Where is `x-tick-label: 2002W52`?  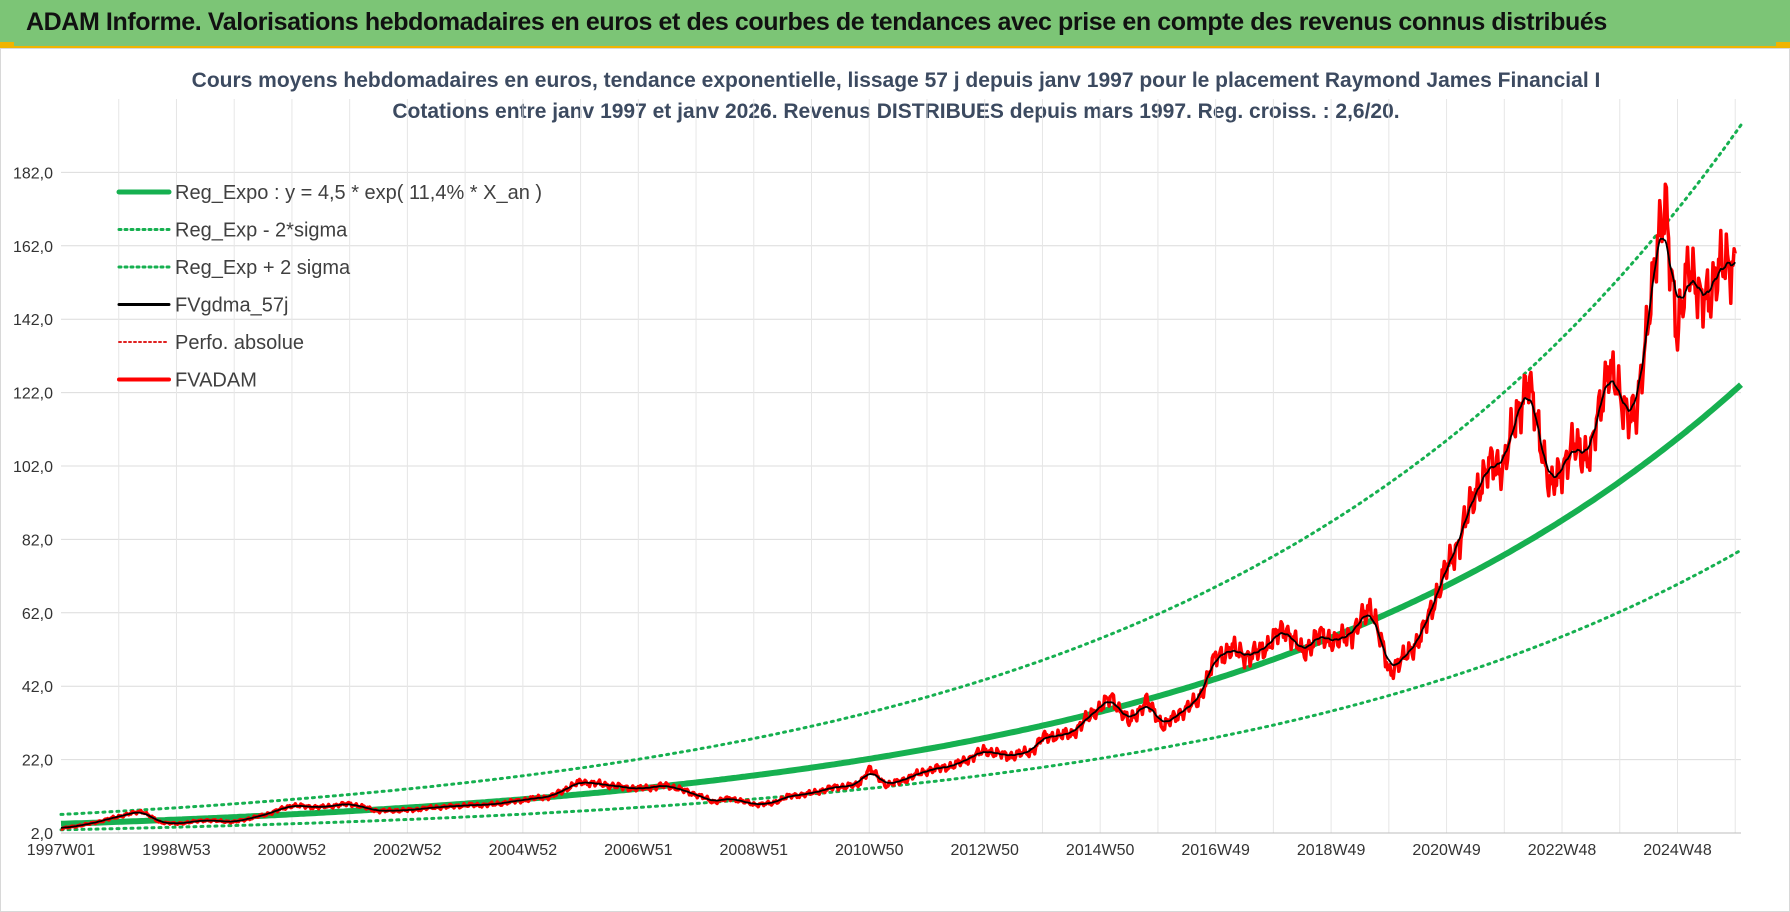 x-tick-label: 2002W52 is located at coordinates (407, 850).